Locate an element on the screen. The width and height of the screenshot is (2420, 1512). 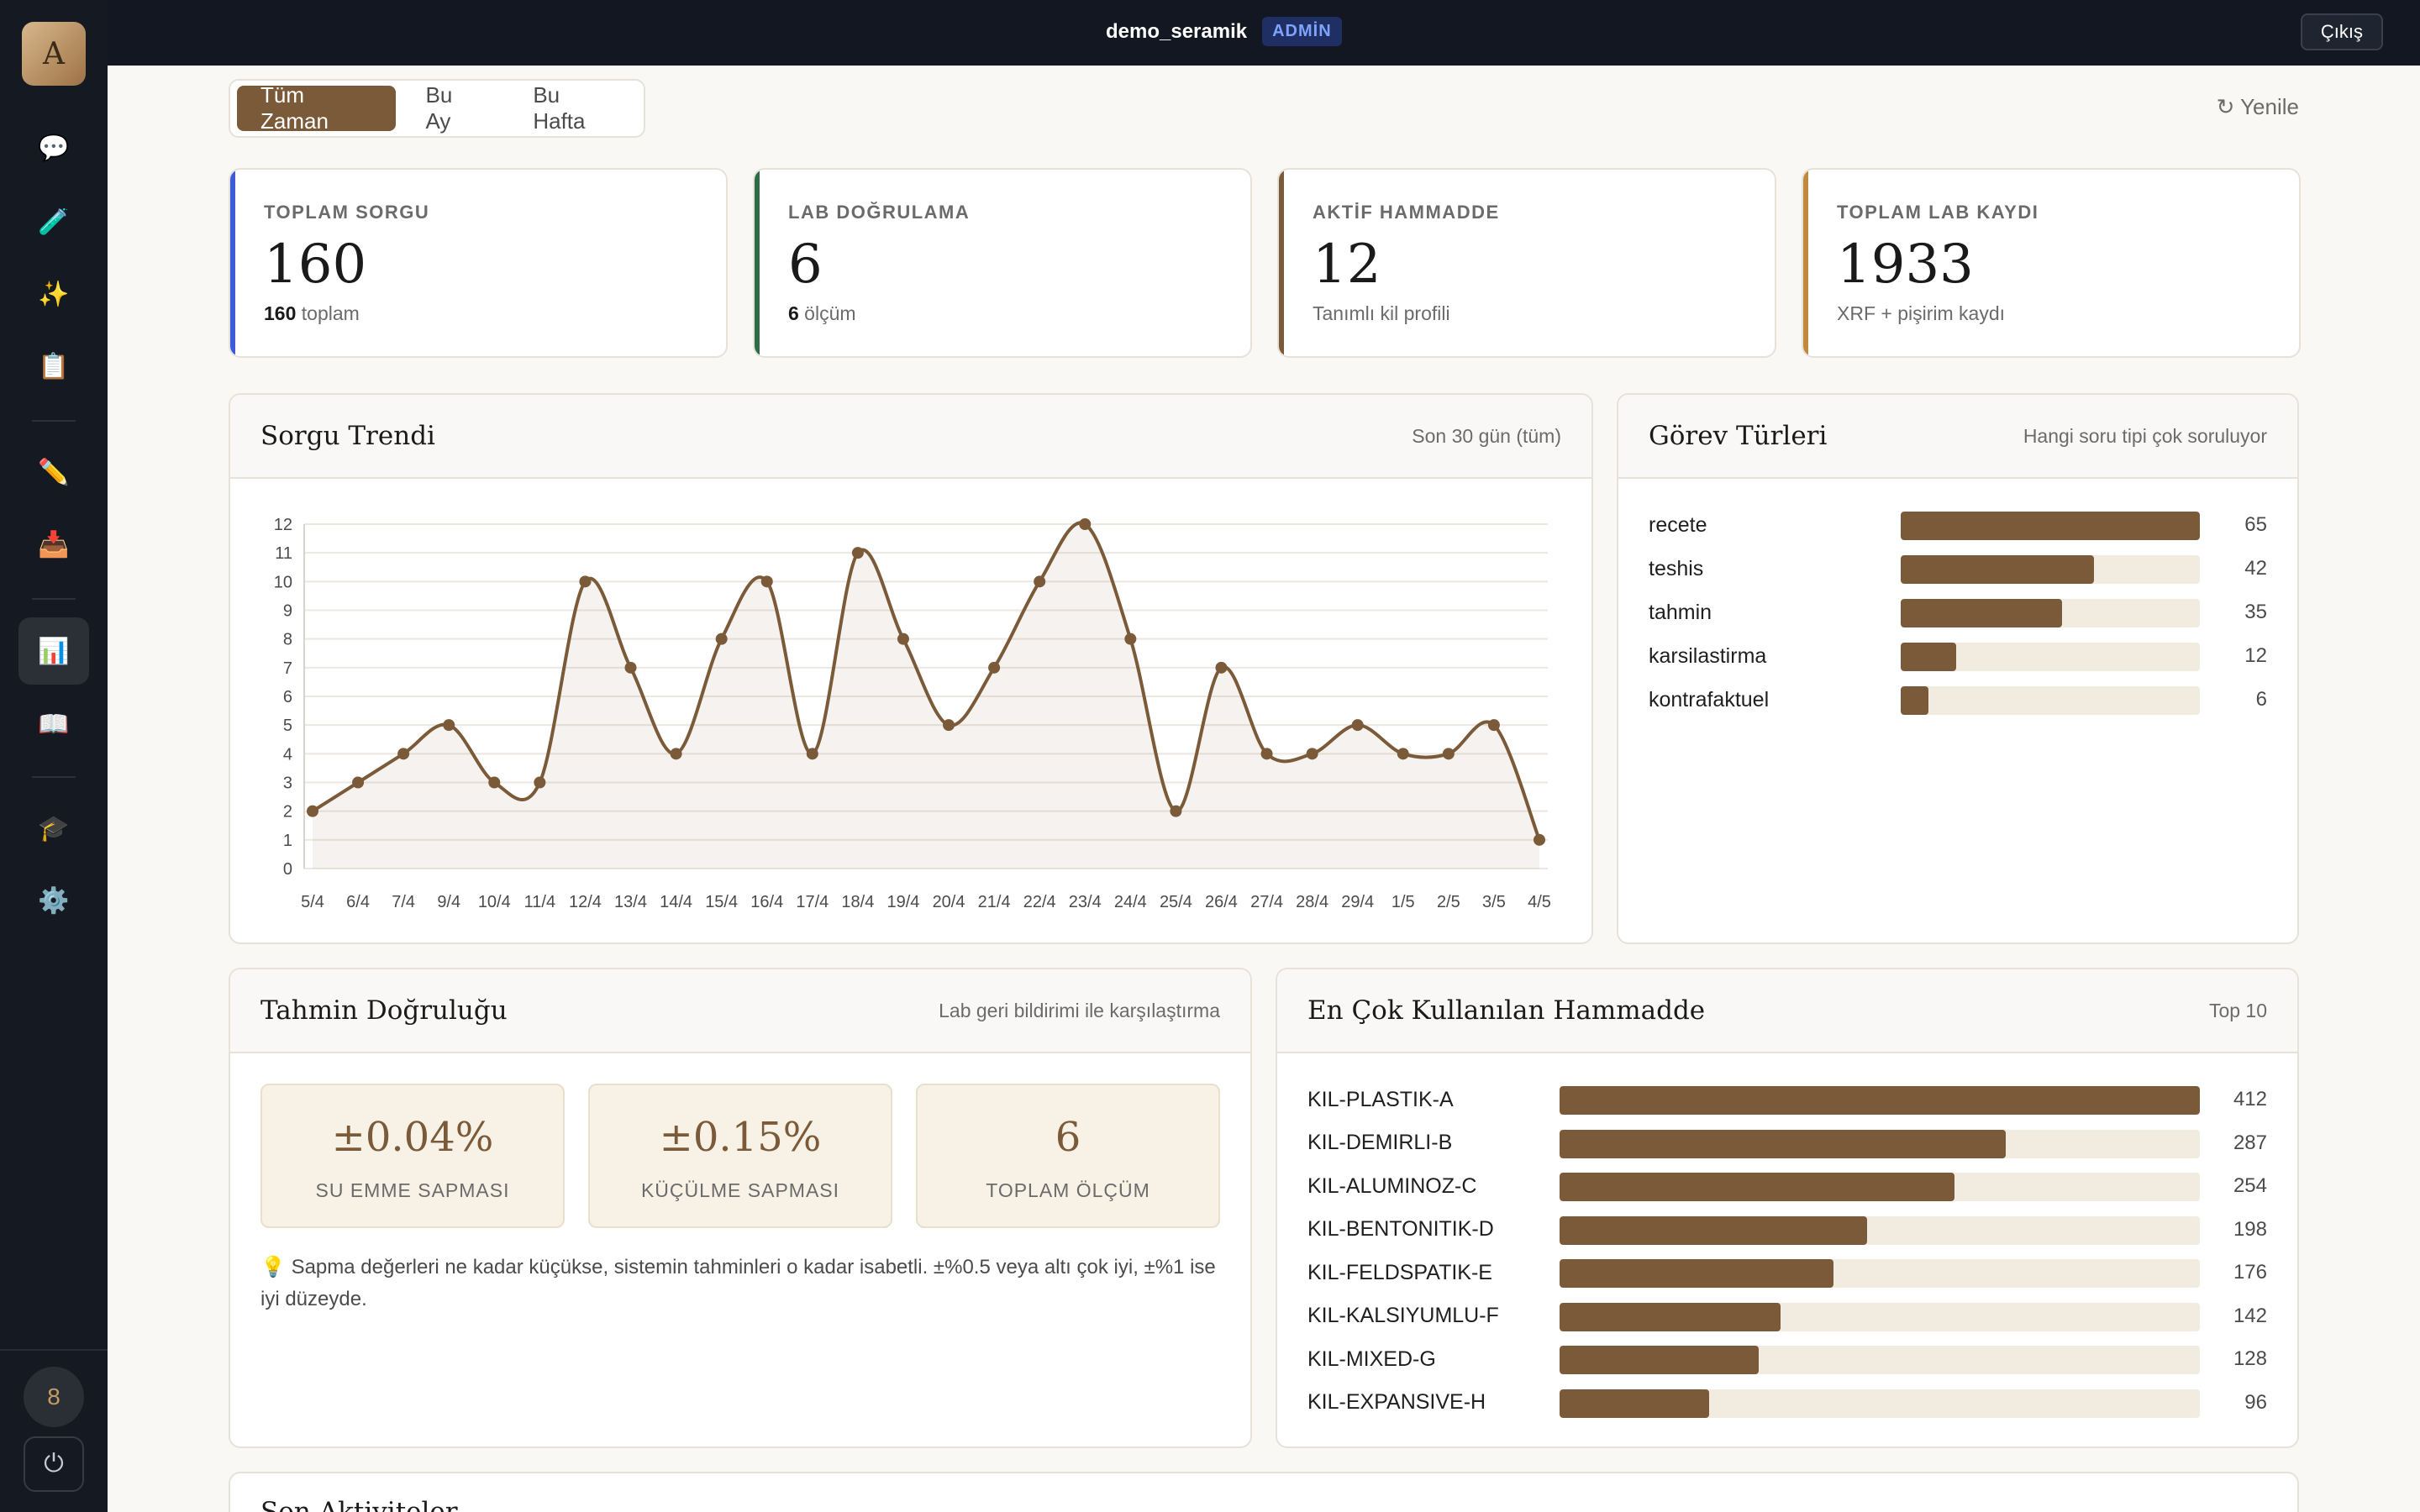
material-label: KIL-FELDSPATIK-E is located at coordinates (1399, 1272).